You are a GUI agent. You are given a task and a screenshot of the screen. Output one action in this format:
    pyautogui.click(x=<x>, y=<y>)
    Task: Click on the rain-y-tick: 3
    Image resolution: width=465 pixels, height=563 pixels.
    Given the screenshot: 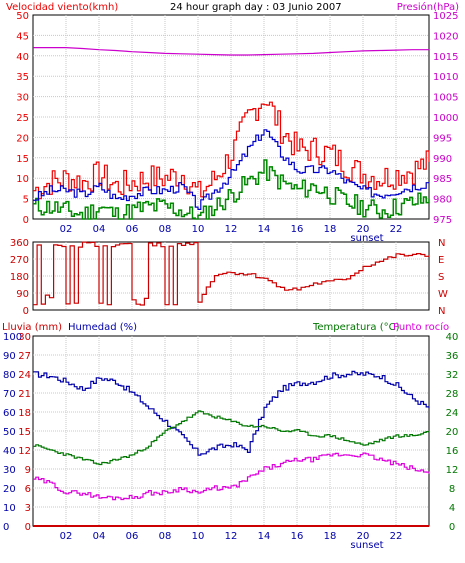 What is the action you would take?
    pyautogui.click(x=28, y=508)
    